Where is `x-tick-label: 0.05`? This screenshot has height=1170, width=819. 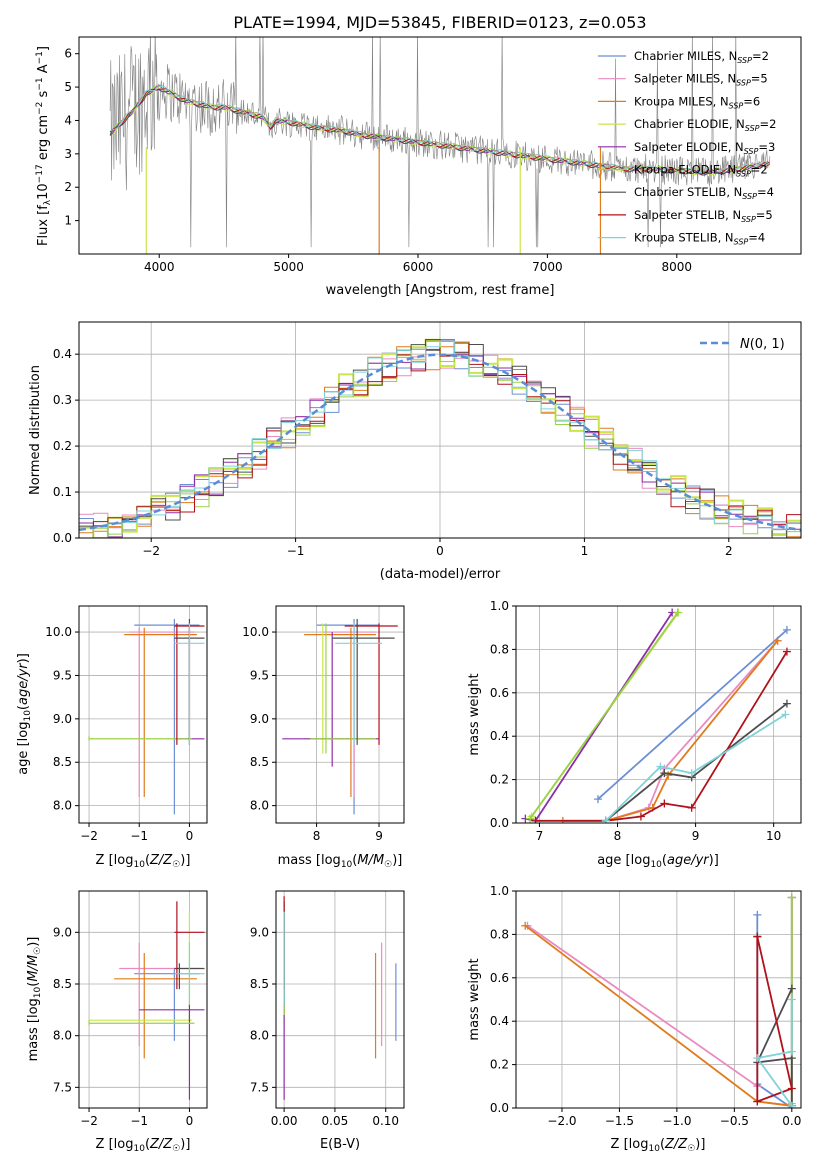 x-tick-label: 0.05 is located at coordinates (335, 1121).